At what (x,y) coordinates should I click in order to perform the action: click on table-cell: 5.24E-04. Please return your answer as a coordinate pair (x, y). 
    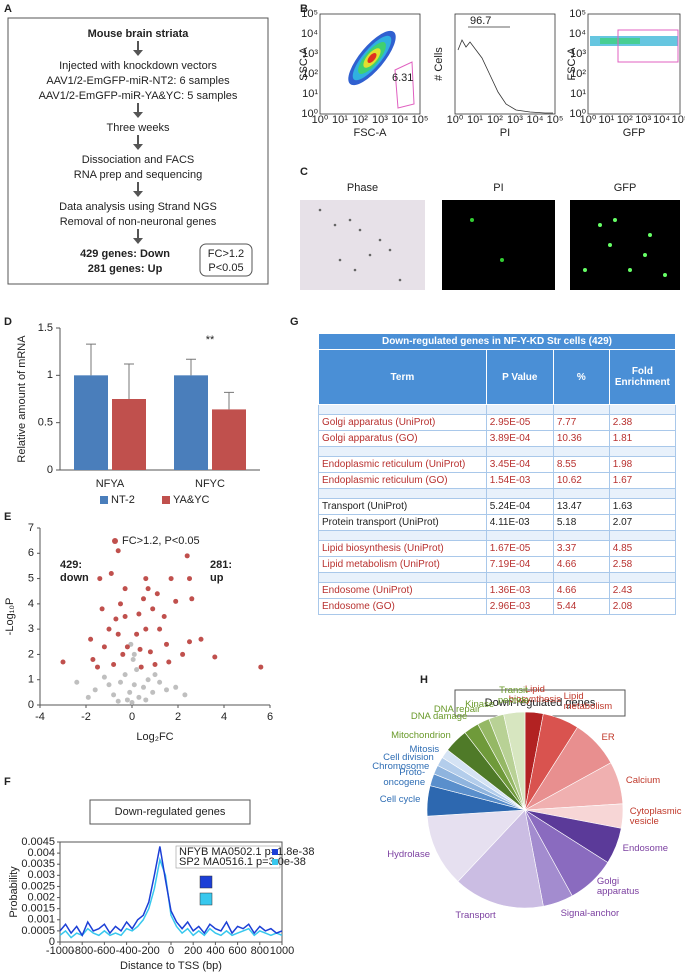
    Looking at the image, I should click on (519, 506).